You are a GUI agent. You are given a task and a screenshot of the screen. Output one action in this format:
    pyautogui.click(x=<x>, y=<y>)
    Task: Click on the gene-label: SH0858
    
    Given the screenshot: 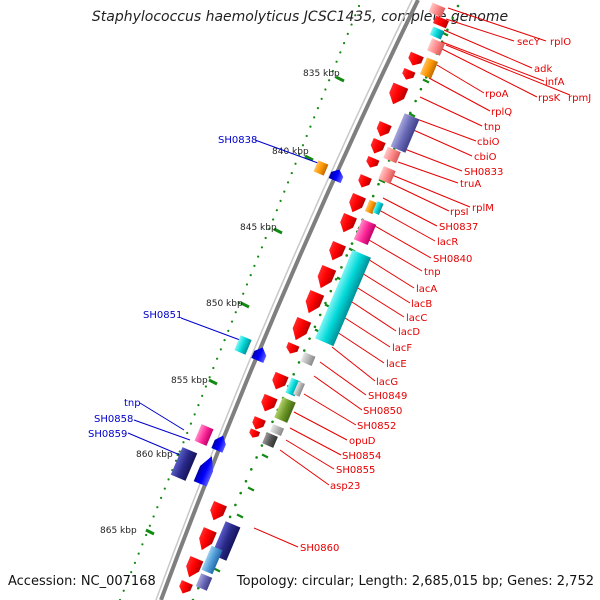 What is the action you would take?
    pyautogui.click(x=113, y=419)
    